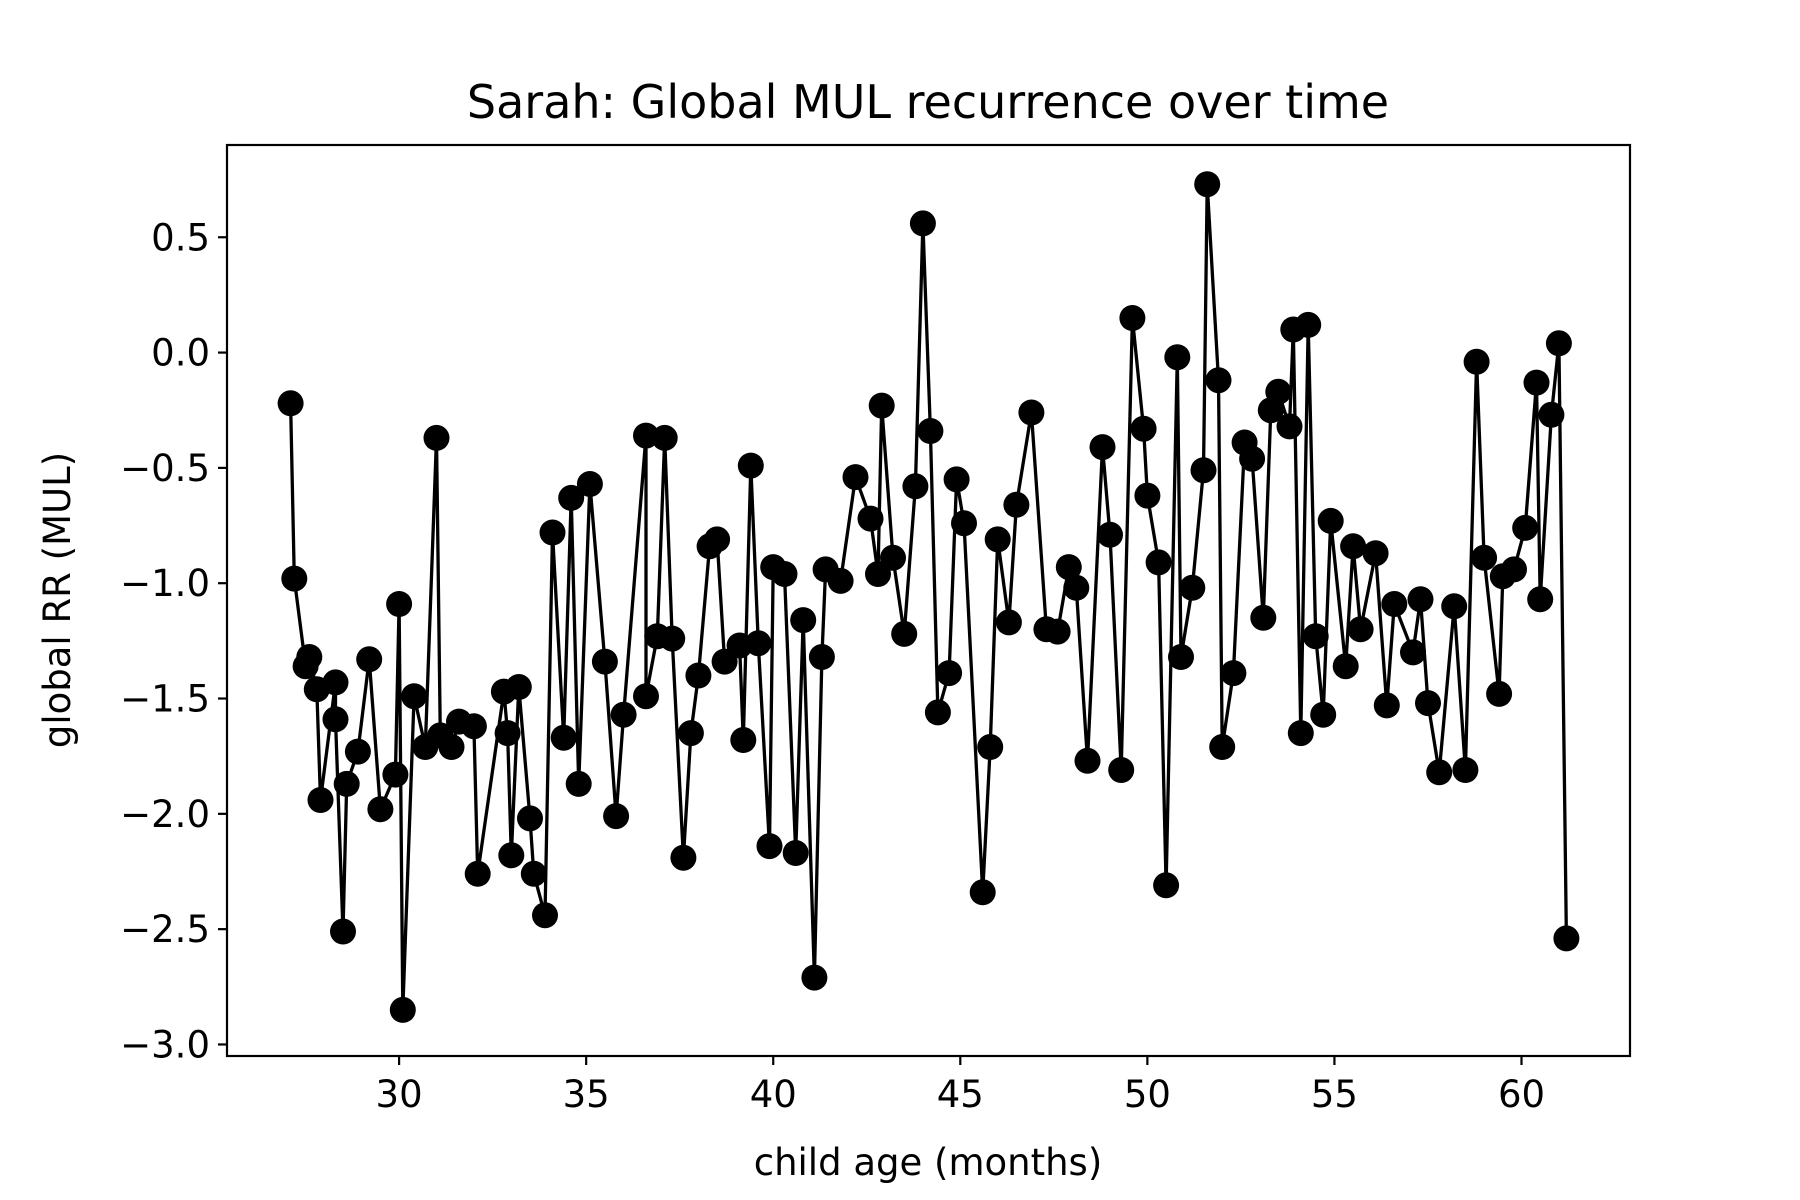 This screenshot has width=1800, height=1200. What do you see at coordinates (165, 468) in the screenshot?
I see `y-tick-label: −0.5` at bounding box center [165, 468].